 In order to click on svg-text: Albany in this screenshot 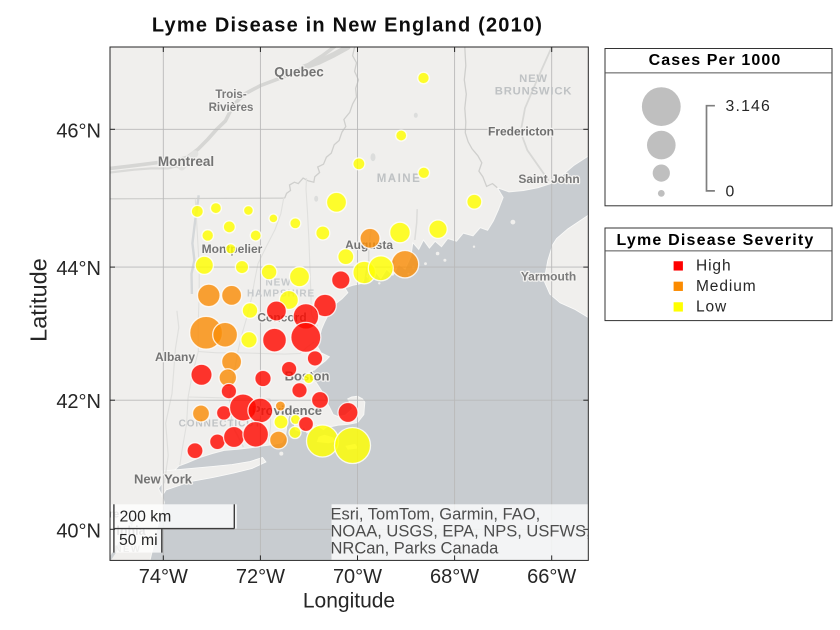, I will do `click(175, 357)`.